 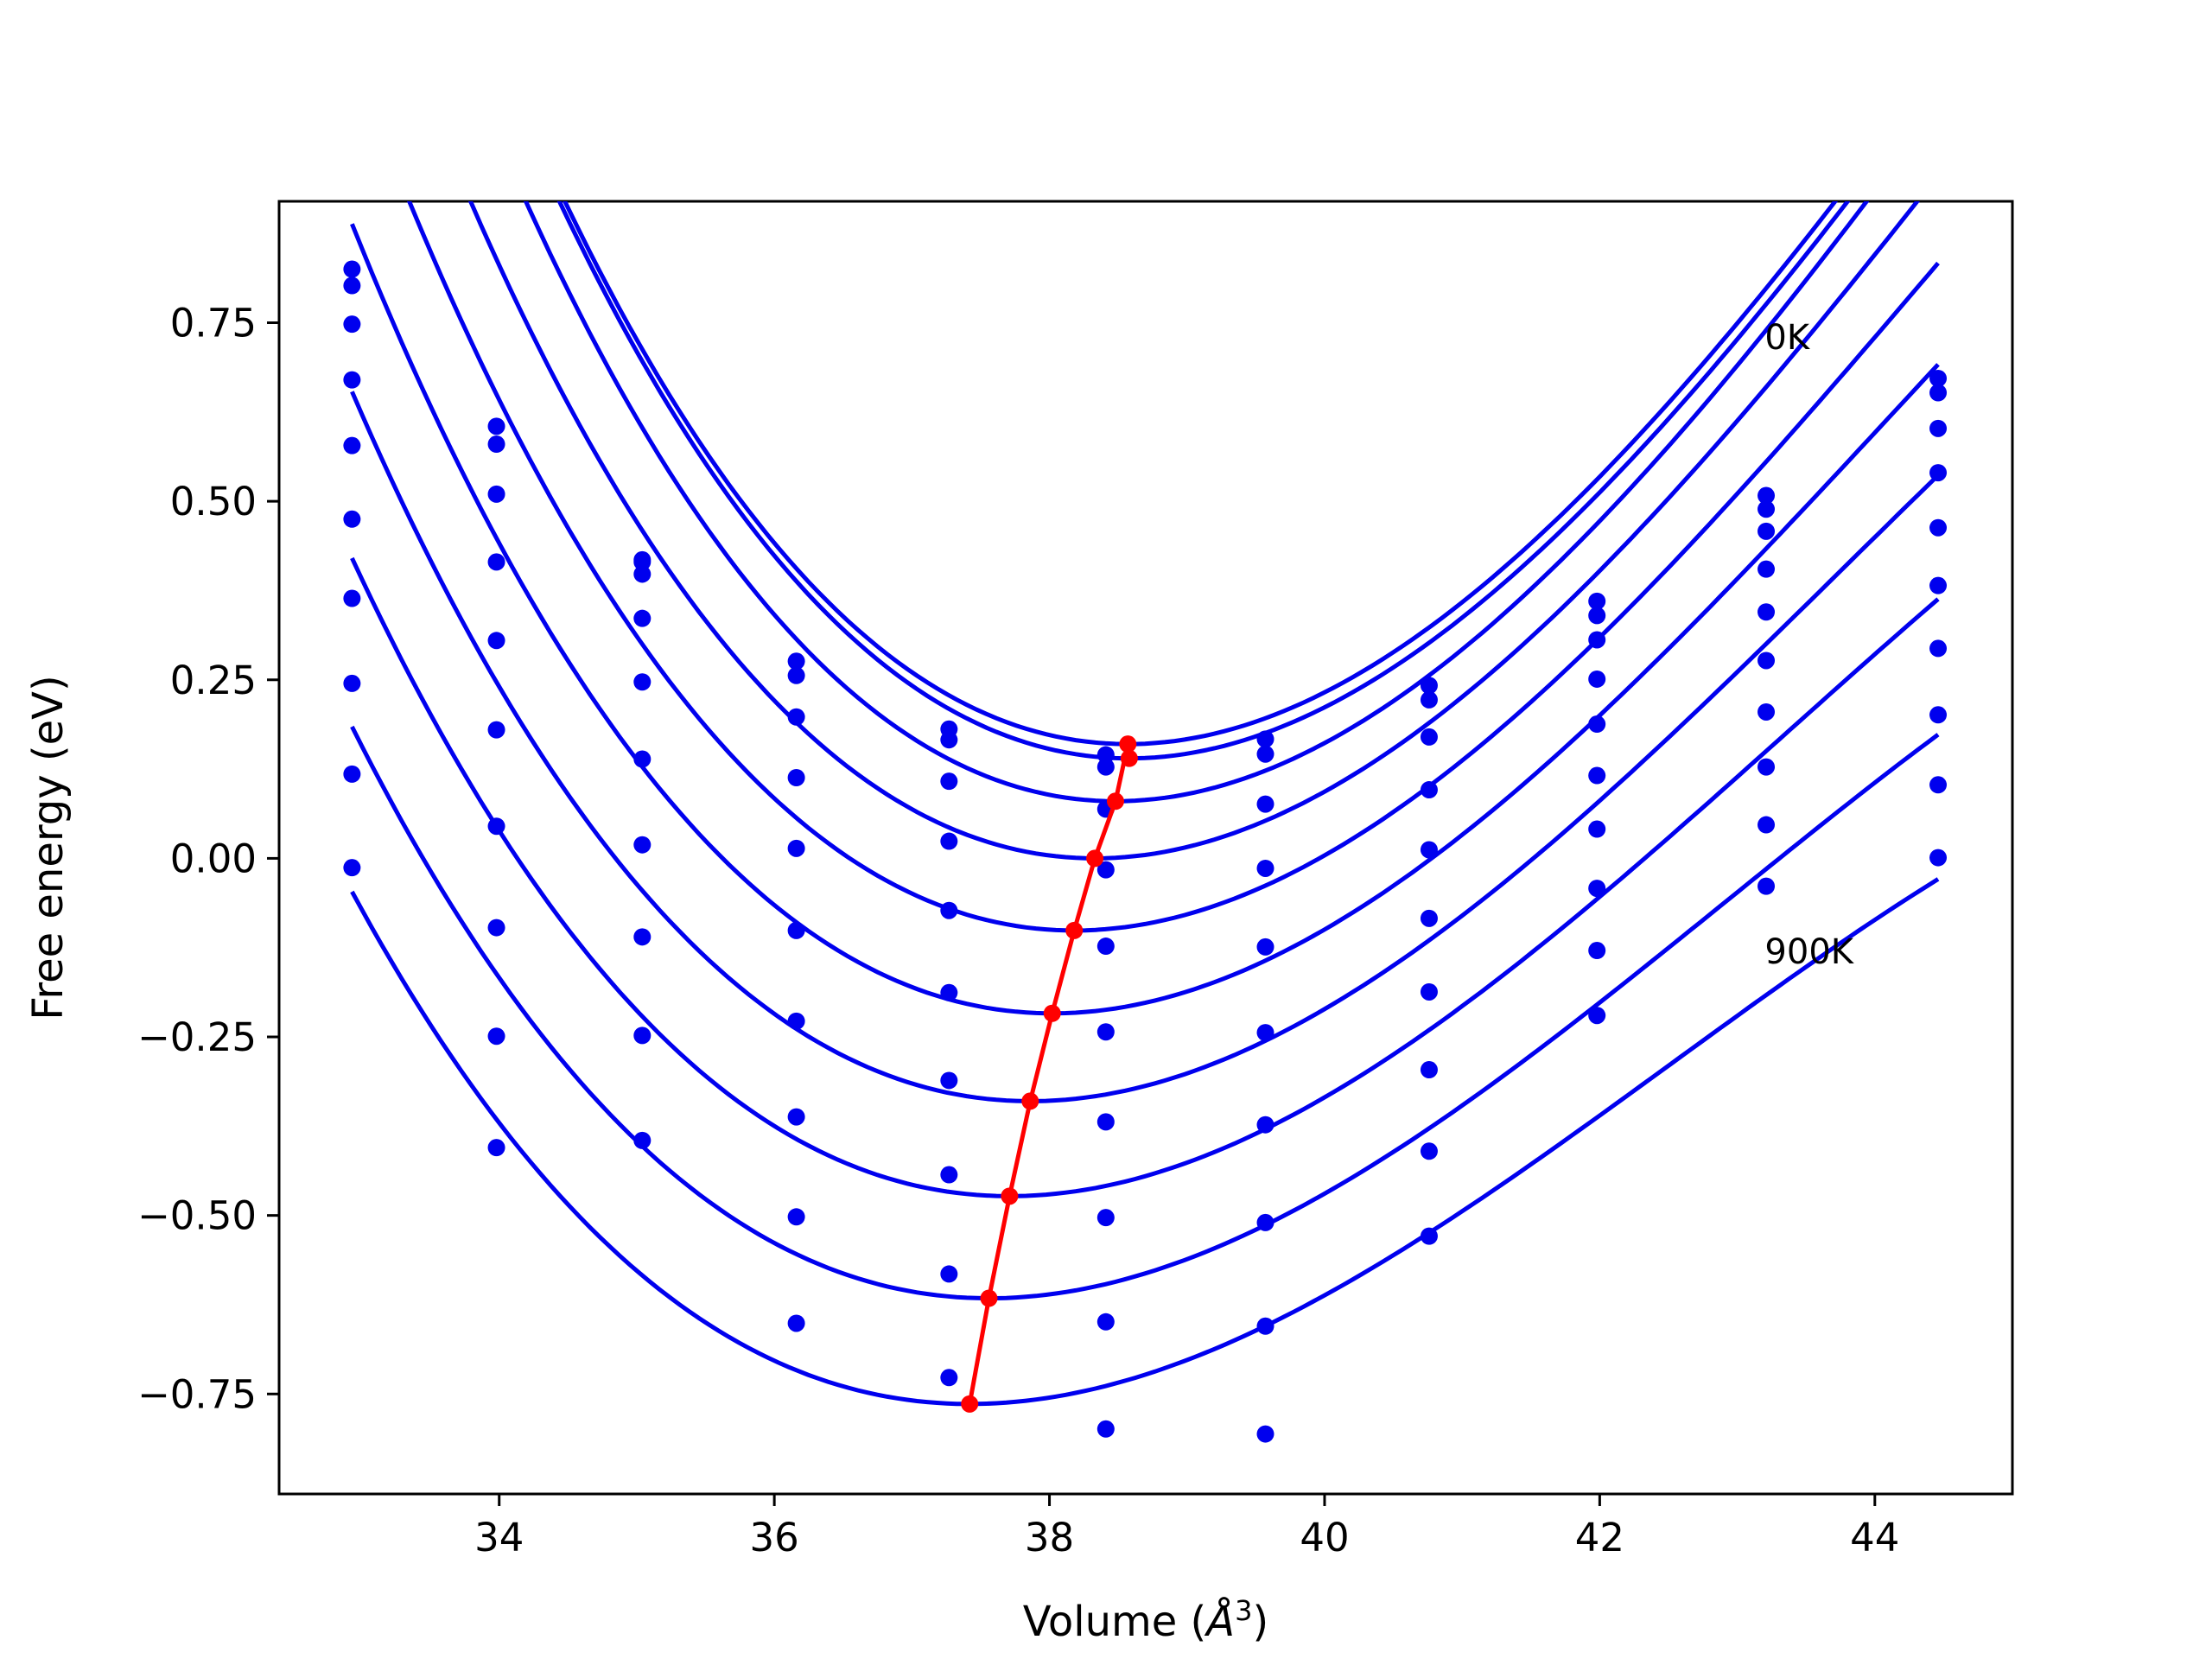 I want to click on y-axis: −0.75 −0.50 −0.25 0.00 0.25 0.50 0.75, so click(x=208, y=859).